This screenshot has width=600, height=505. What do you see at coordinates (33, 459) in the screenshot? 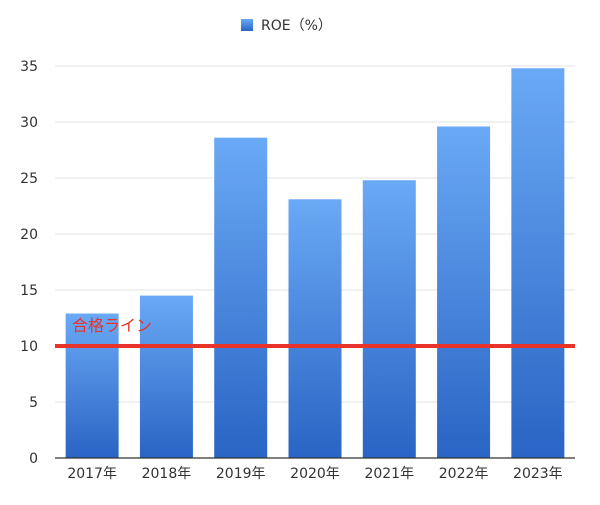
I see `y-tick-label: 0` at bounding box center [33, 459].